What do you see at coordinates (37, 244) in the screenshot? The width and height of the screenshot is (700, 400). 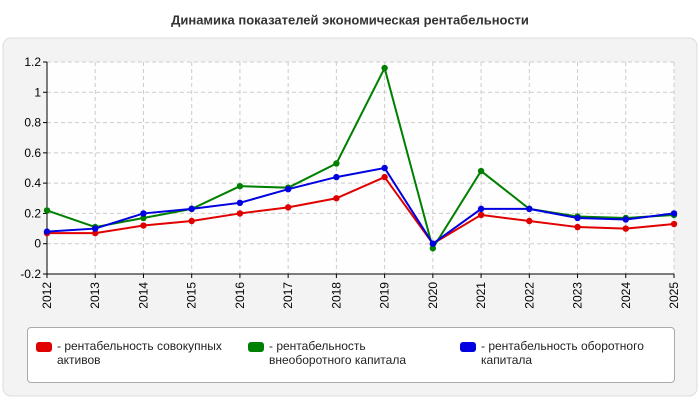 I see `y-tick-label: 0` at bounding box center [37, 244].